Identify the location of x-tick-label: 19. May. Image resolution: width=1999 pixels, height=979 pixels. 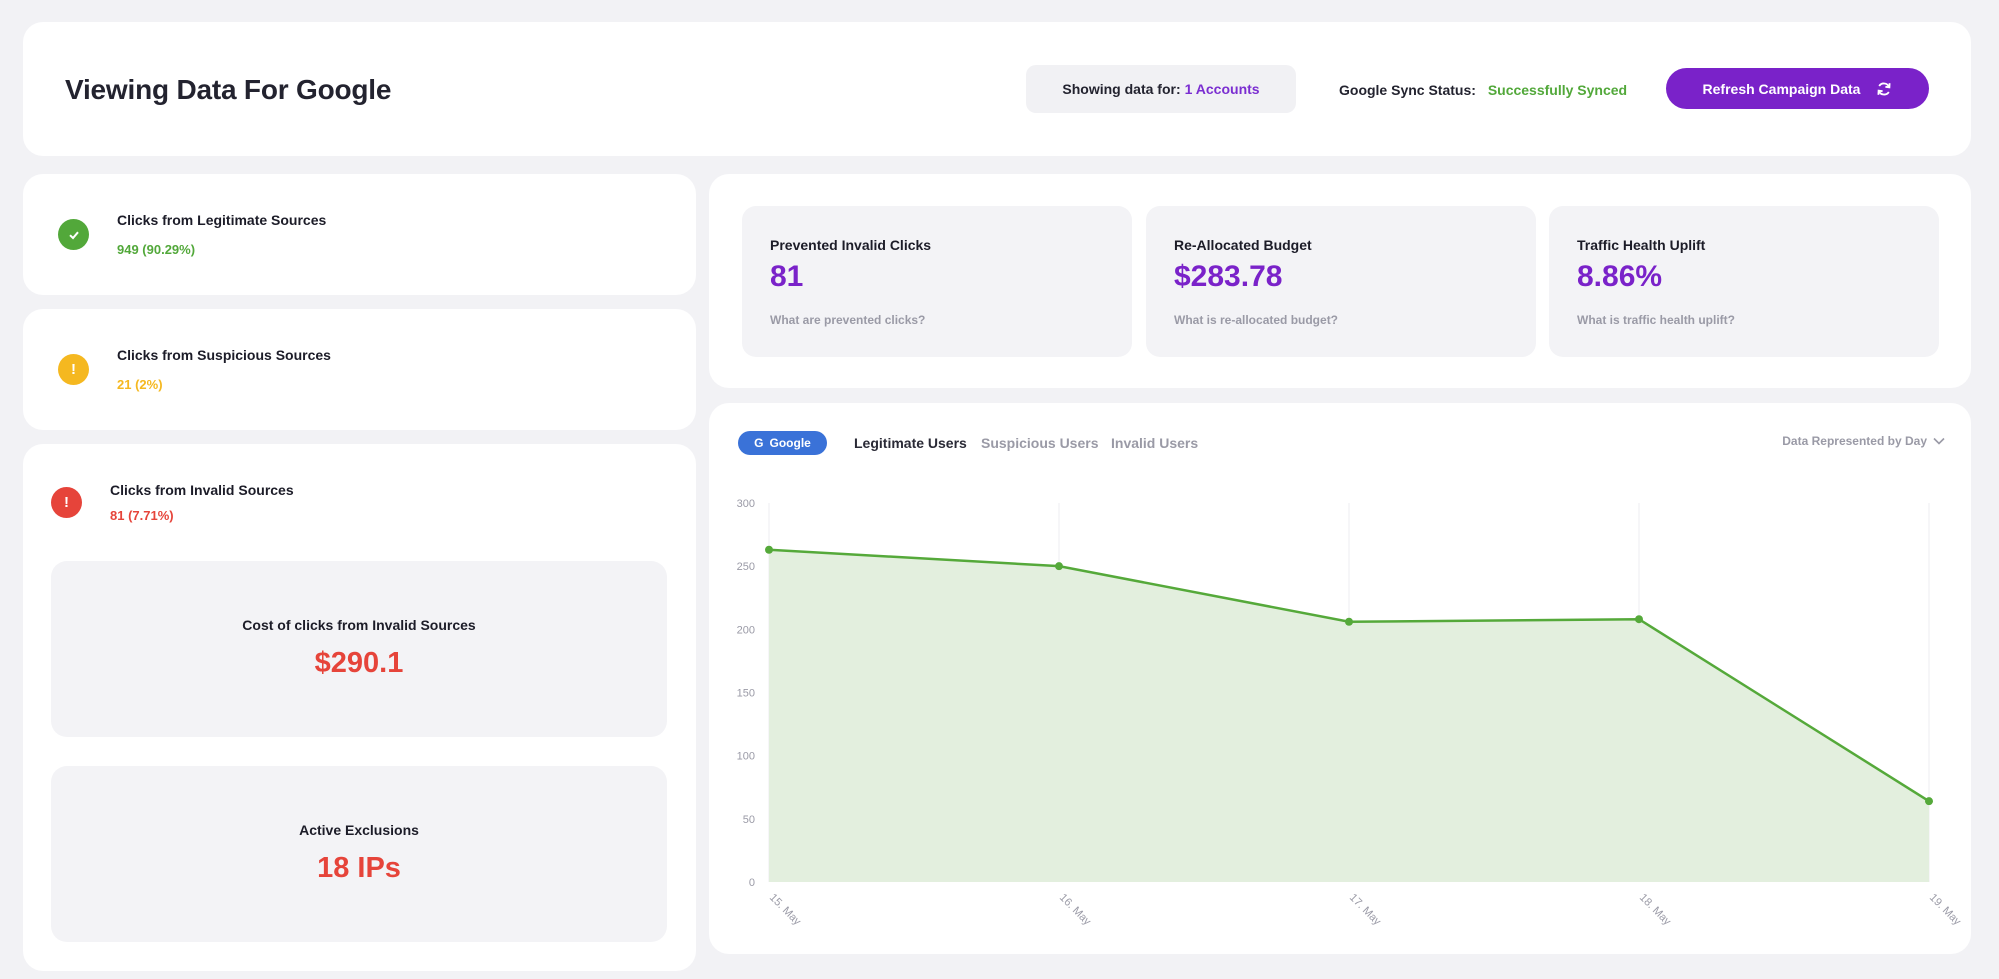
(1945, 910).